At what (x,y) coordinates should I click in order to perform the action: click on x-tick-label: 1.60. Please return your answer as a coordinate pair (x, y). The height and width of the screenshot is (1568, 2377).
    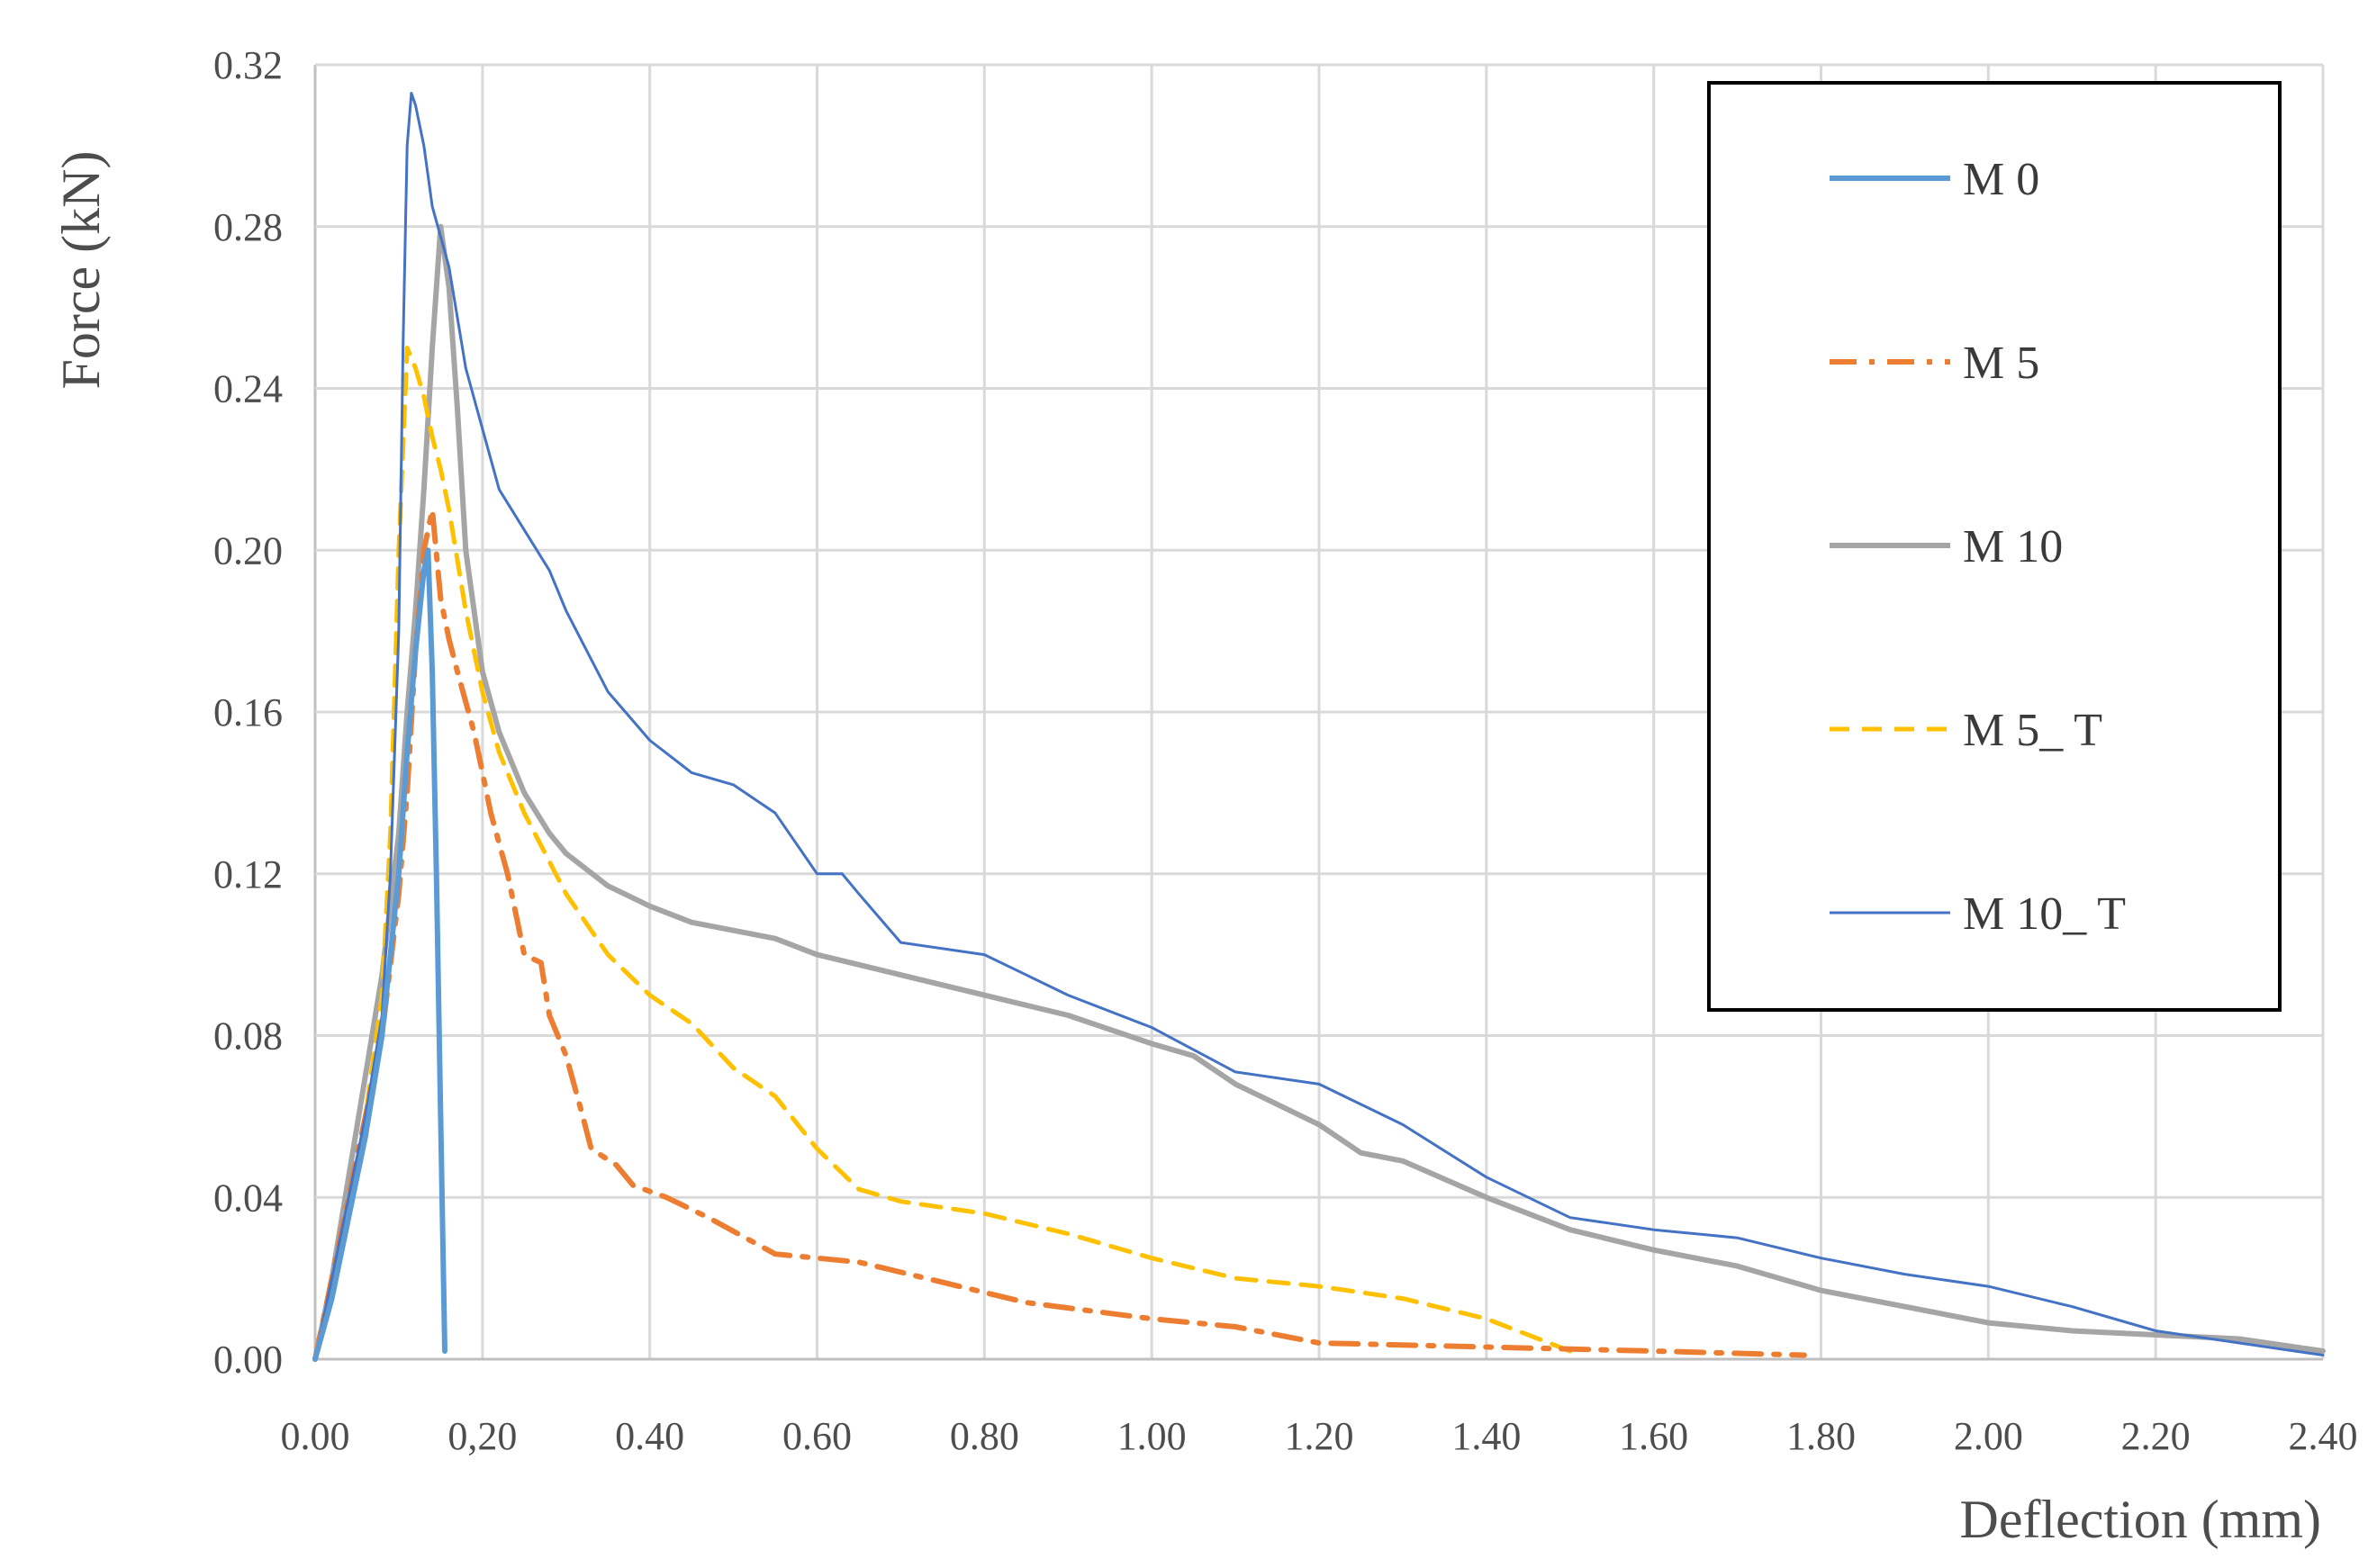
    Looking at the image, I should click on (1654, 1436).